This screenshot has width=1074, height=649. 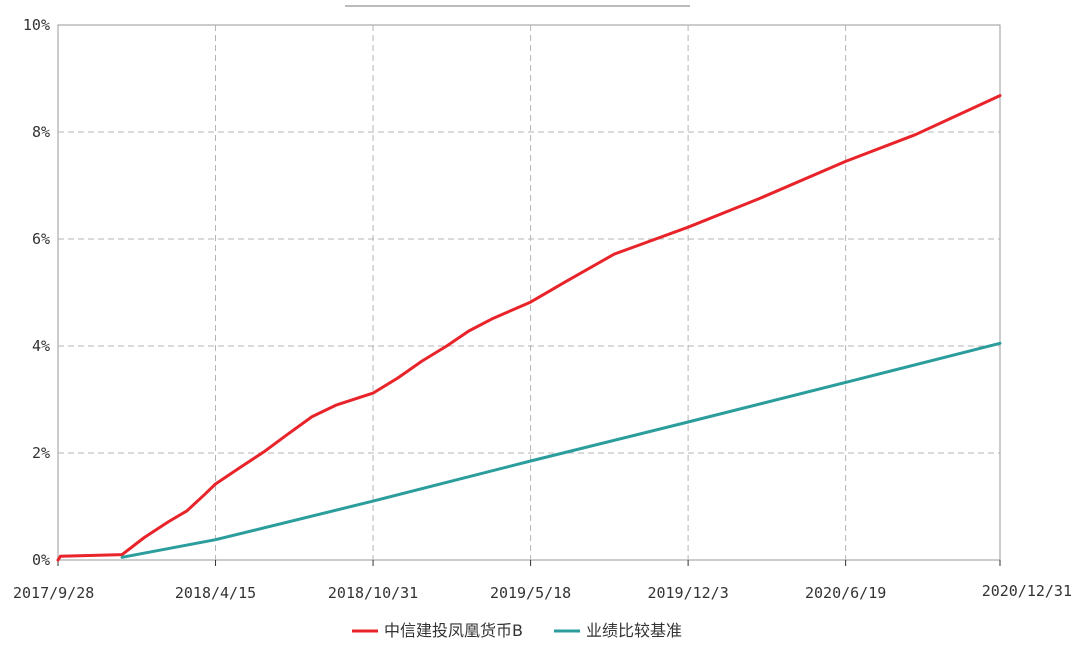 What do you see at coordinates (41, 346) in the screenshot?
I see `y-tick-label: 4%` at bounding box center [41, 346].